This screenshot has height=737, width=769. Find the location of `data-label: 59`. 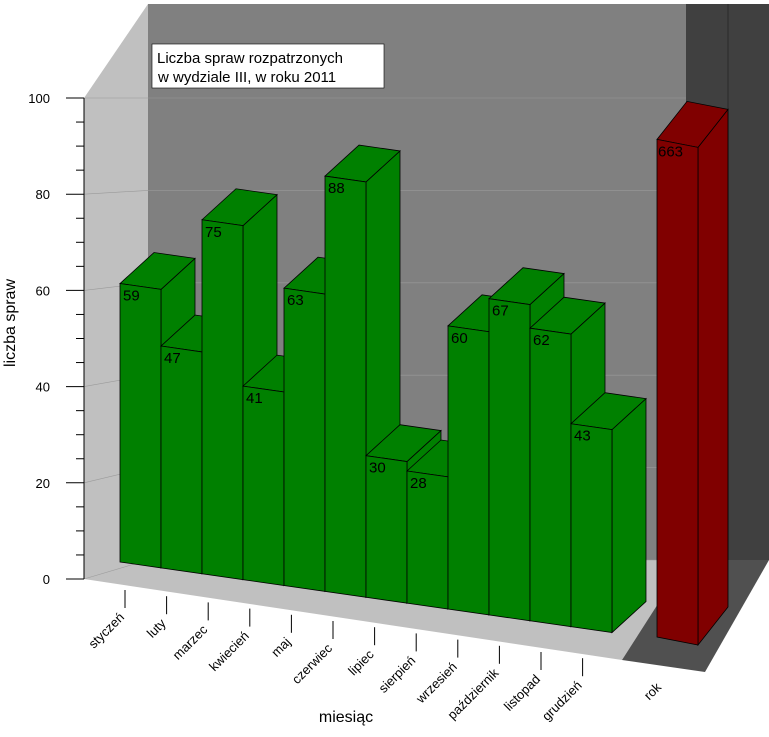

data-label: 59 is located at coordinates (131, 296).